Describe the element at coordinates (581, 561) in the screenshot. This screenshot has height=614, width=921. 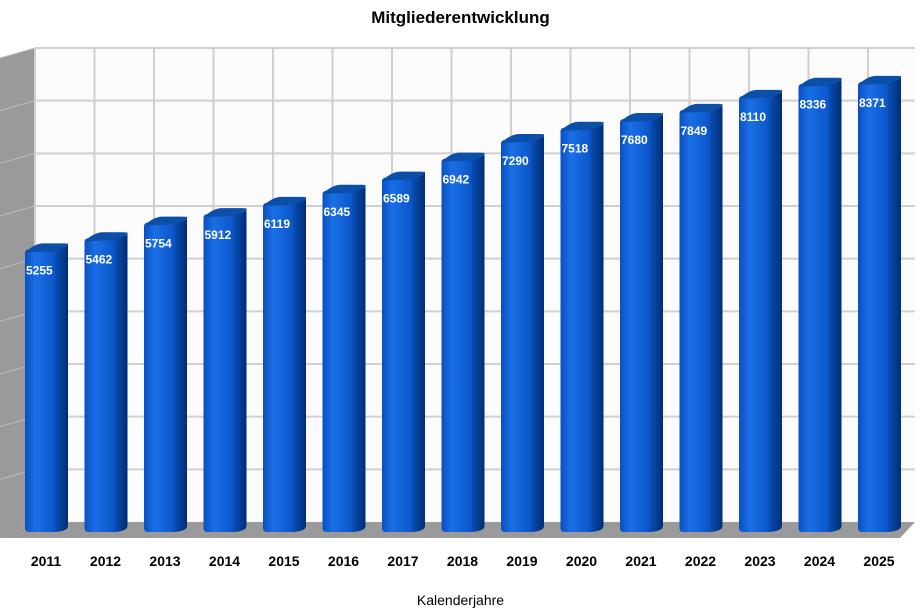
I see `x-tick-label: 2020` at that location.